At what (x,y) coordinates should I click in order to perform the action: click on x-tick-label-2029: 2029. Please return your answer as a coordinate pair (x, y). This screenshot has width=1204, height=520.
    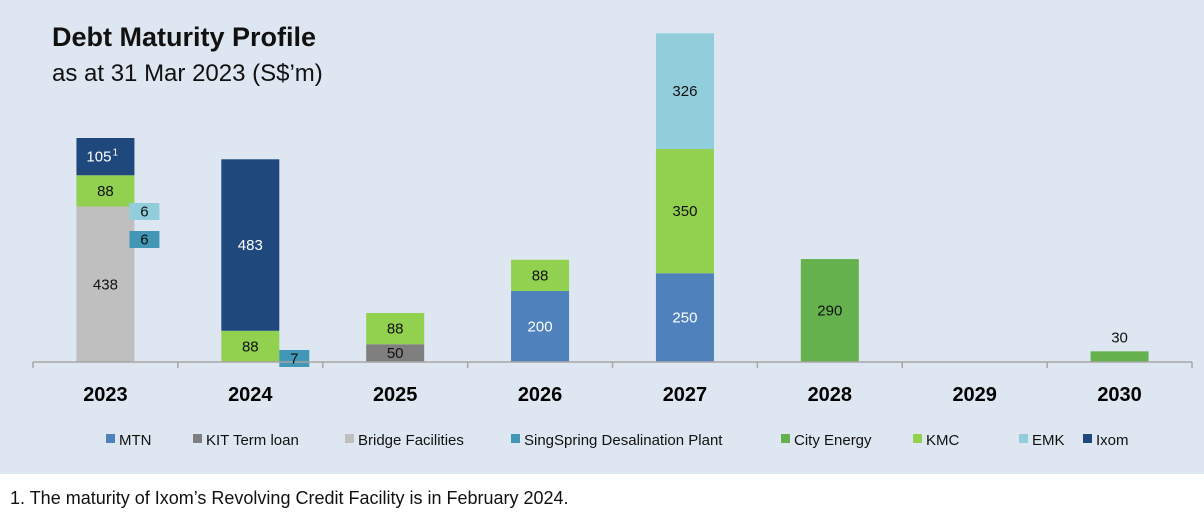
    Looking at the image, I should click on (974, 395).